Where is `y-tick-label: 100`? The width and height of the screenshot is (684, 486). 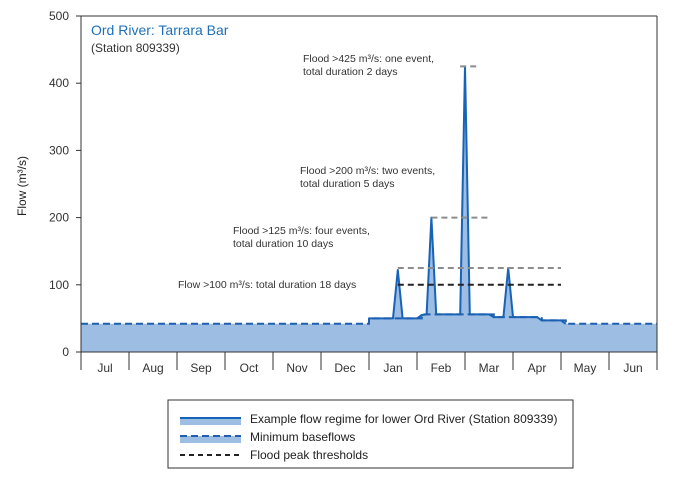
y-tick-label: 100 is located at coordinates (59, 285).